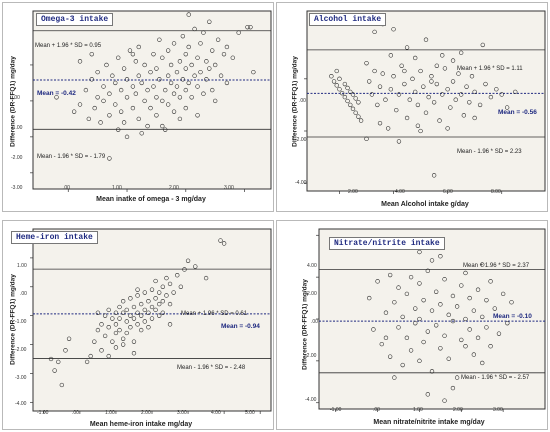 This screenshot has width=550, height=432. What do you see at coordinates (13, 101) in the screenshot?
I see `y-axis-label: Difference (DR-FFQ1) mg/day` at bounding box center [13, 101].